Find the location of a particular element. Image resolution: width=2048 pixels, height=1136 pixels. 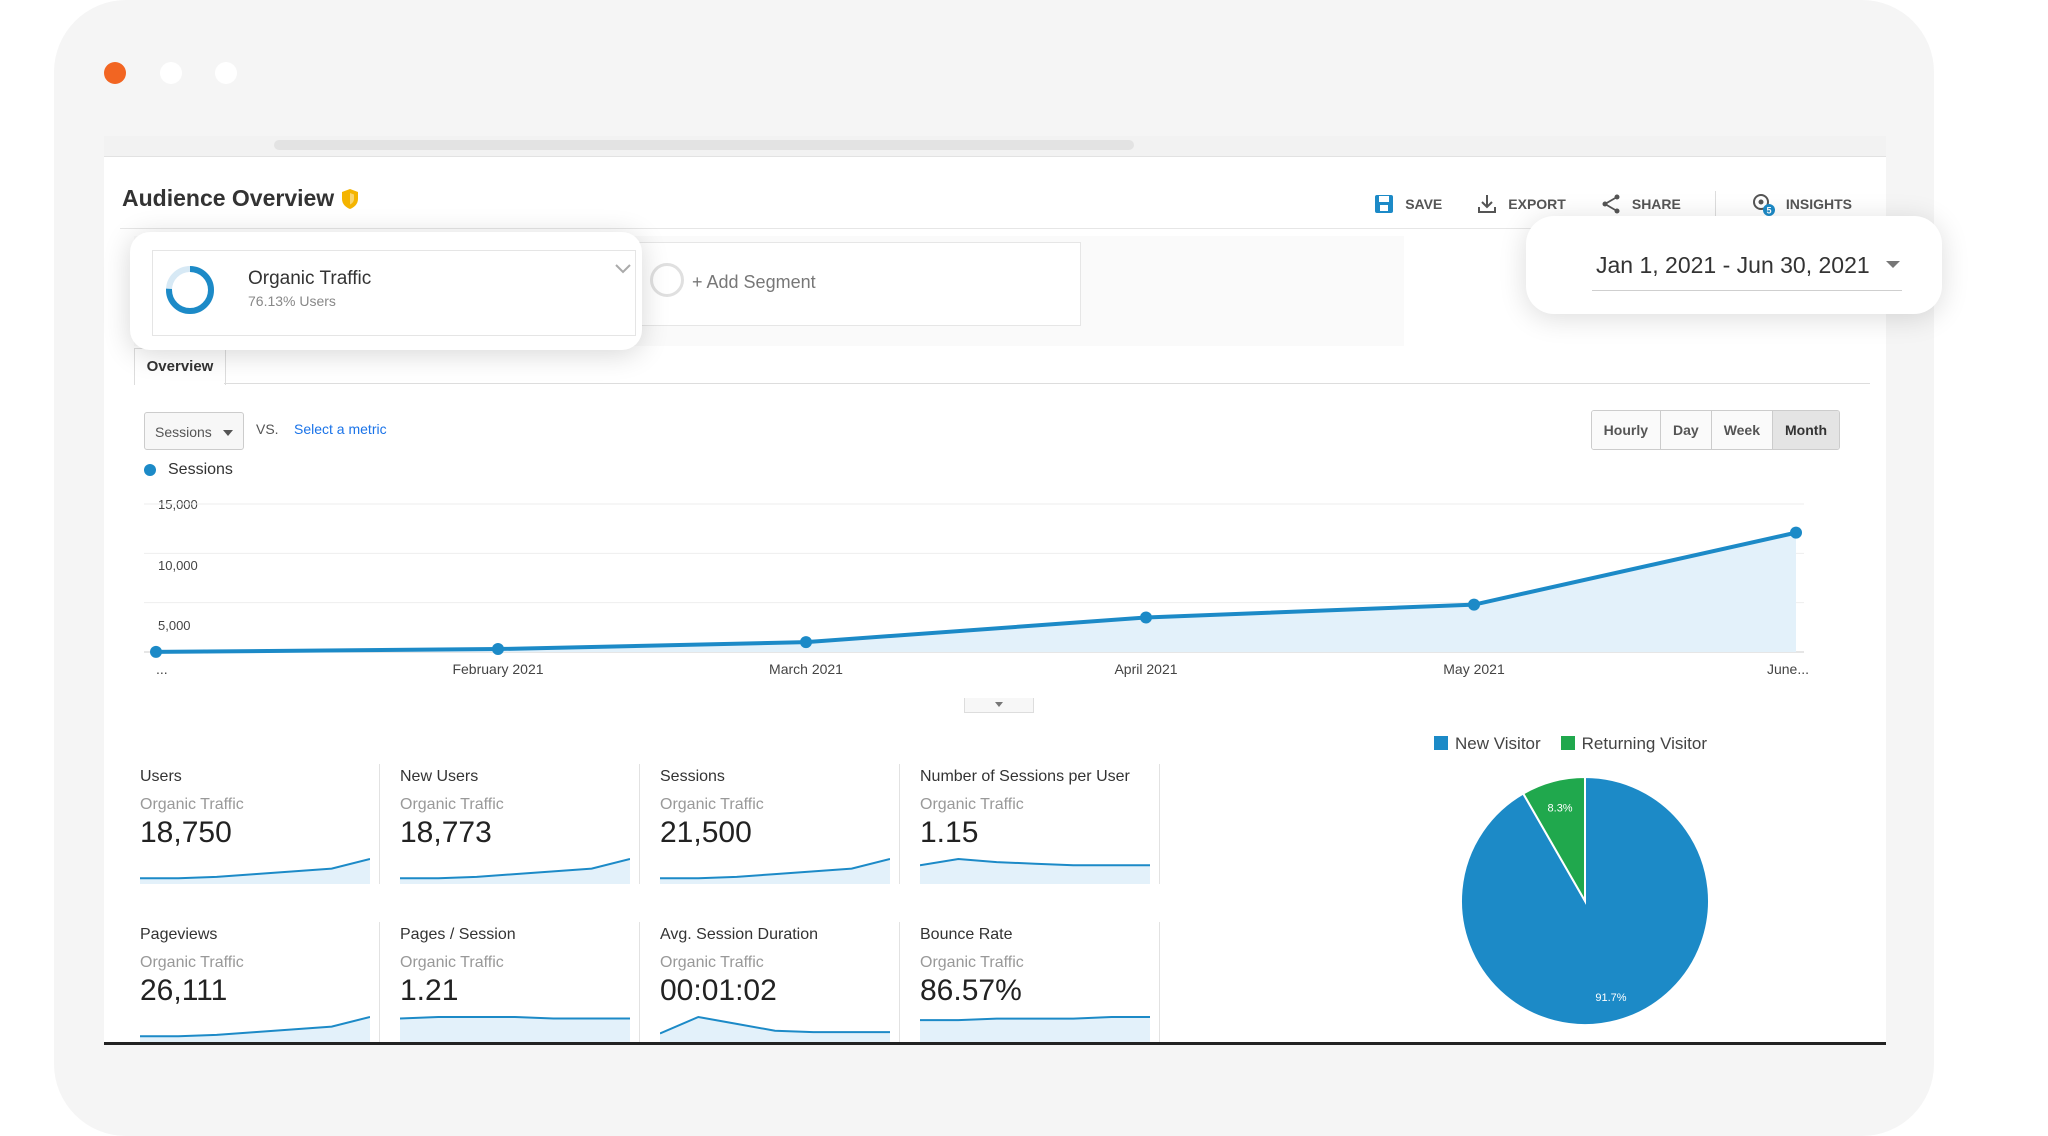

minimize-window-button is located at coordinates (171, 73).